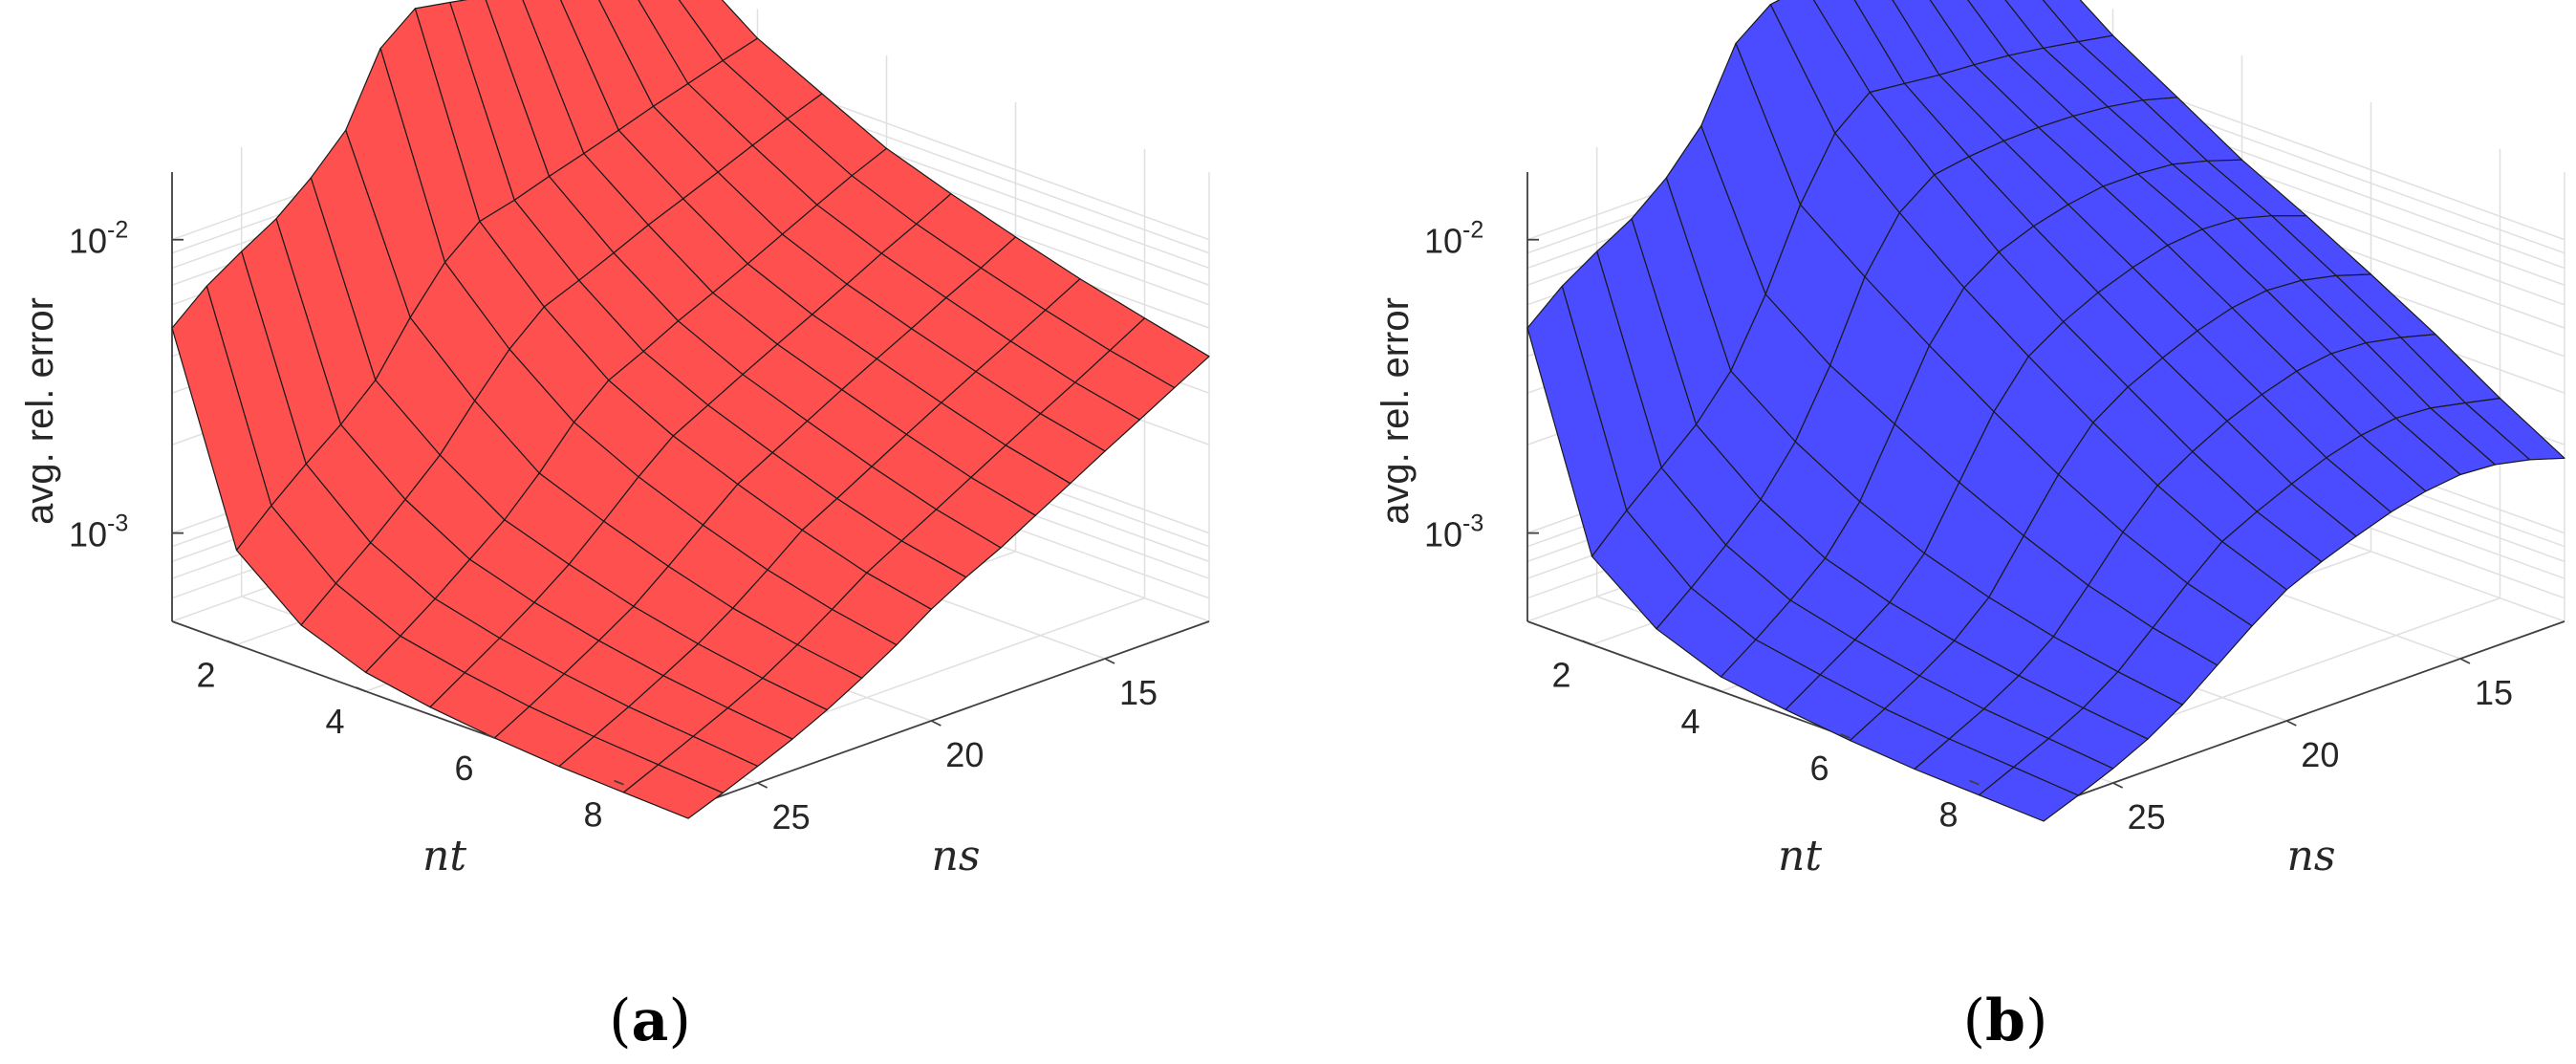  What do you see at coordinates (2005, 1021) in the screenshot?
I see `panel-caption: (b)` at bounding box center [2005, 1021].